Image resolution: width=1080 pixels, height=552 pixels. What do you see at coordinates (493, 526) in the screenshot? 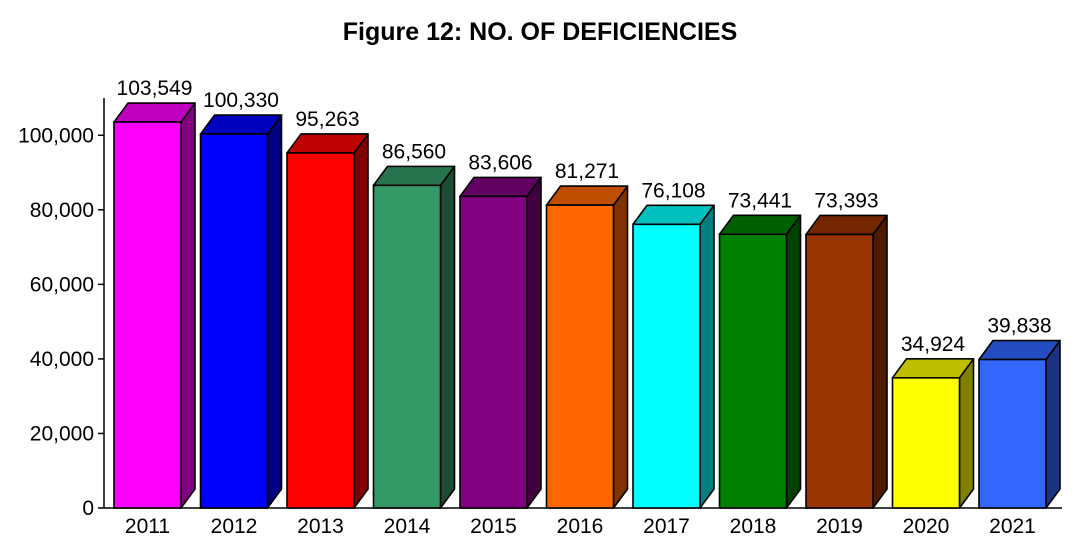
I see `x-tick-label: 2015` at bounding box center [493, 526].